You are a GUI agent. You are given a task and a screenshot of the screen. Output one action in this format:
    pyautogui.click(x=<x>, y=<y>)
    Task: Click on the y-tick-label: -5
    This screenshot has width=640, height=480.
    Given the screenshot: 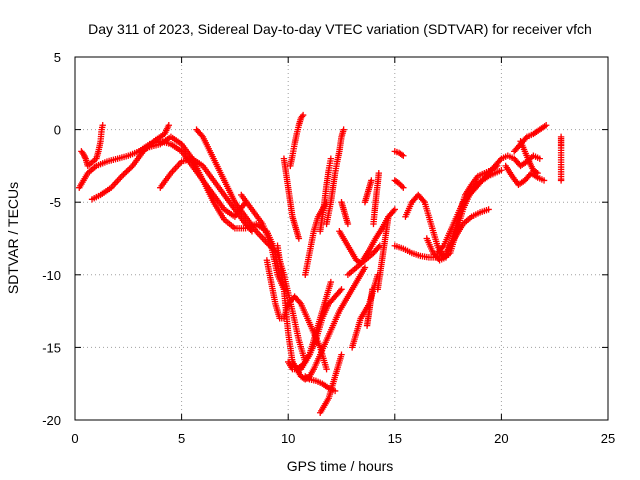 What is the action you would take?
    pyautogui.click(x=55, y=202)
    